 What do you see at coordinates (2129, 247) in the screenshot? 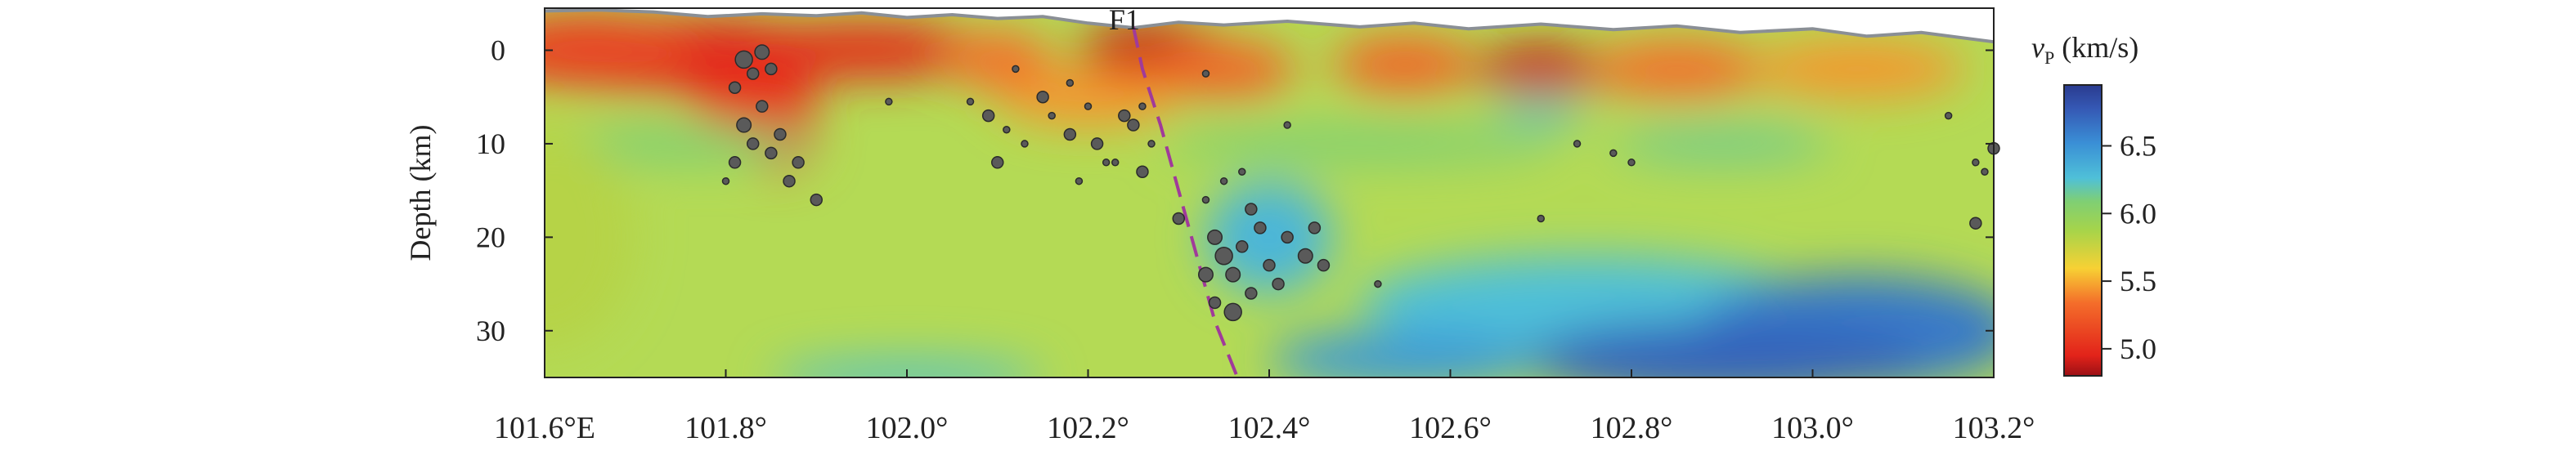
I see `colorbar-ticks: 5.0 5.5 6.0 6.5` at bounding box center [2129, 247].